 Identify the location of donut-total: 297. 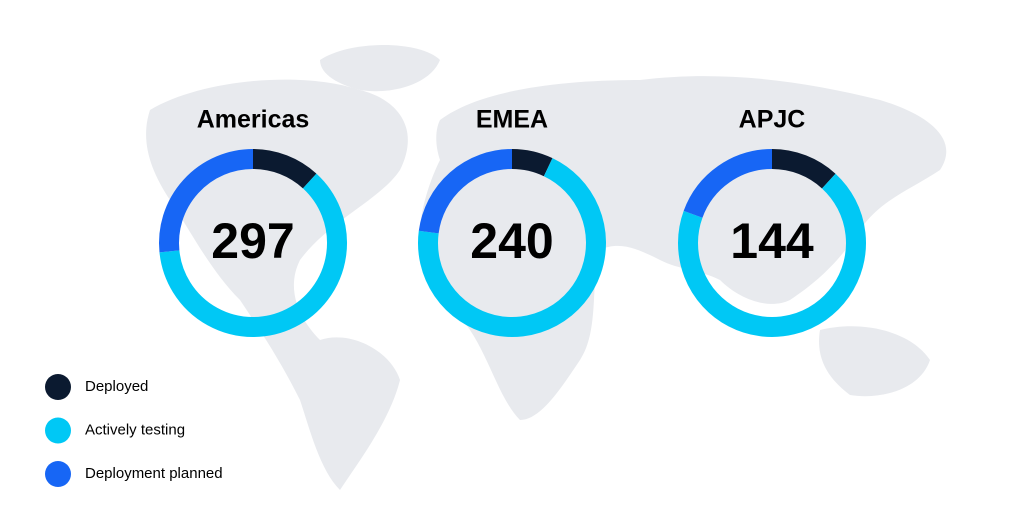
(252, 241).